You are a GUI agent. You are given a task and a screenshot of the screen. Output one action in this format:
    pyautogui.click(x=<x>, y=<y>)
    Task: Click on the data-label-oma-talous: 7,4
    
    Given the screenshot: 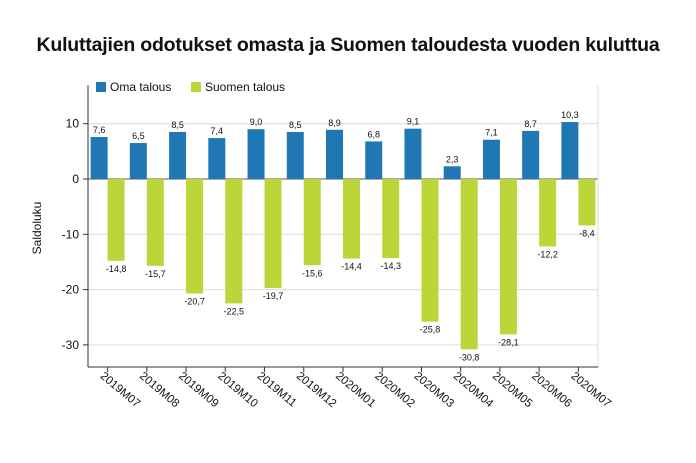 What is the action you would take?
    pyautogui.click(x=217, y=131)
    